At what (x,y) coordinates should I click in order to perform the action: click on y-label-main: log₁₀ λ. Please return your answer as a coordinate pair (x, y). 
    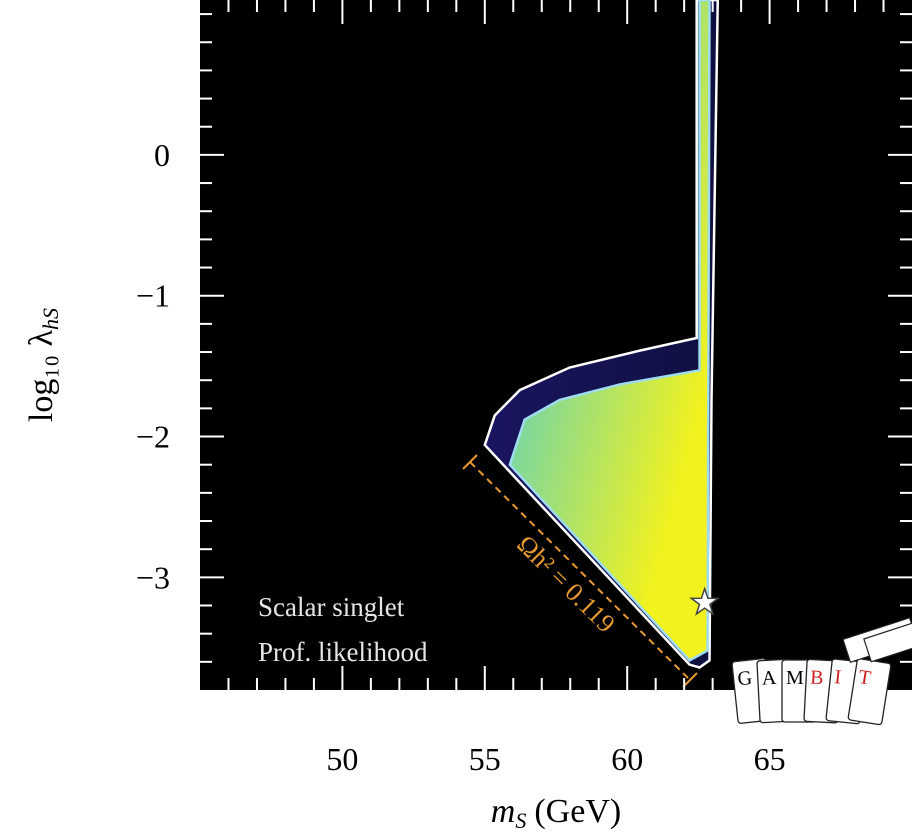
    Looking at the image, I should click on (41, 375).